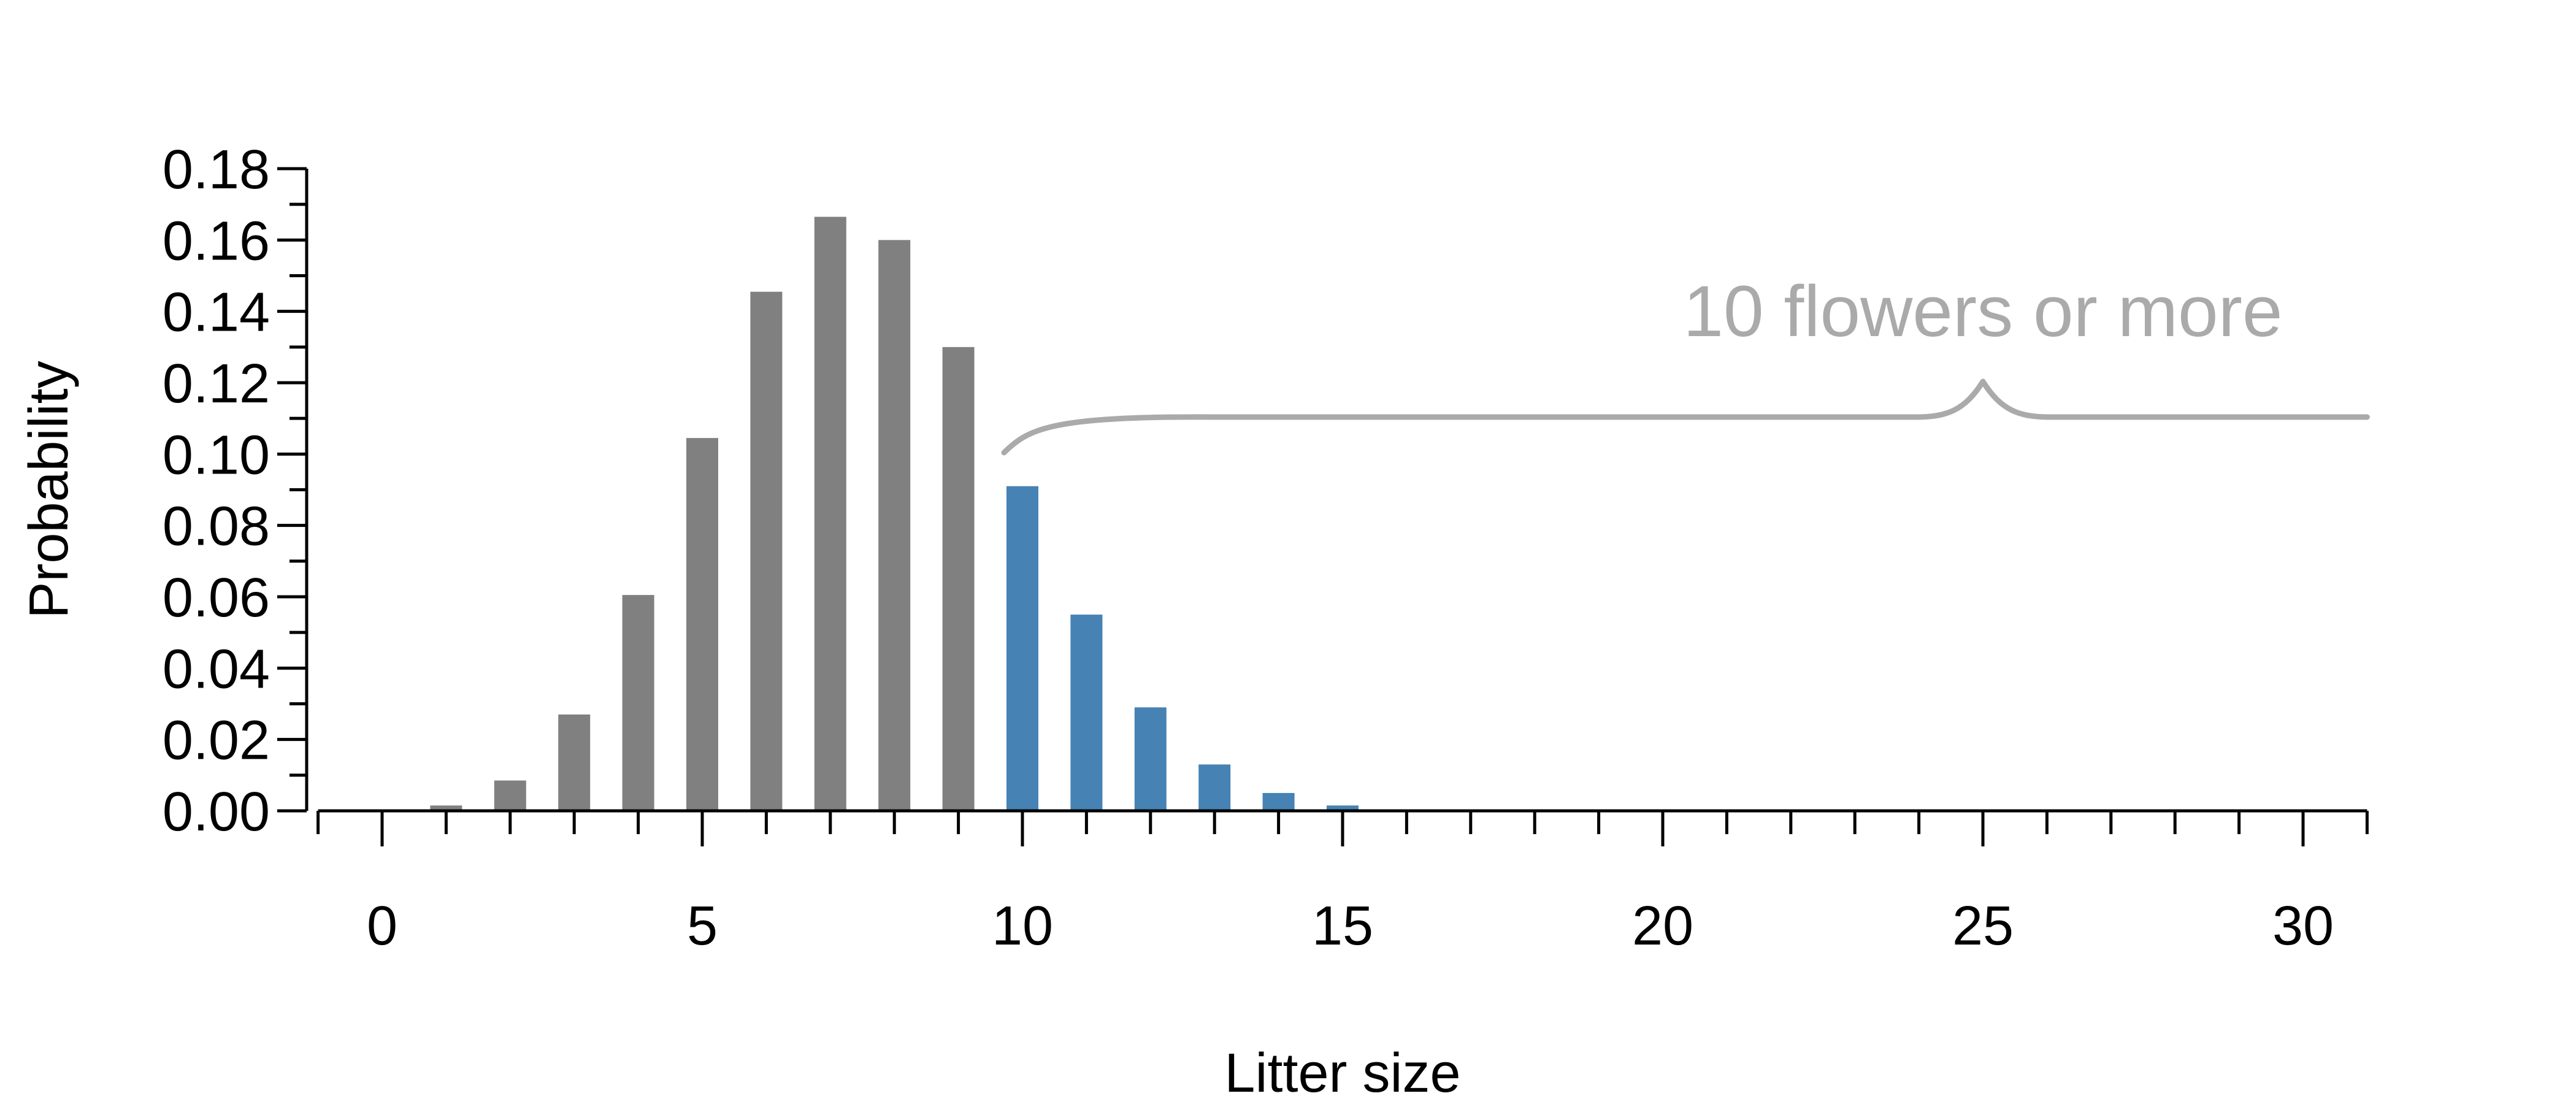 The image size is (2576, 1104). What do you see at coordinates (1342, 1073) in the screenshot?
I see `x-axis-title: Litter size` at bounding box center [1342, 1073].